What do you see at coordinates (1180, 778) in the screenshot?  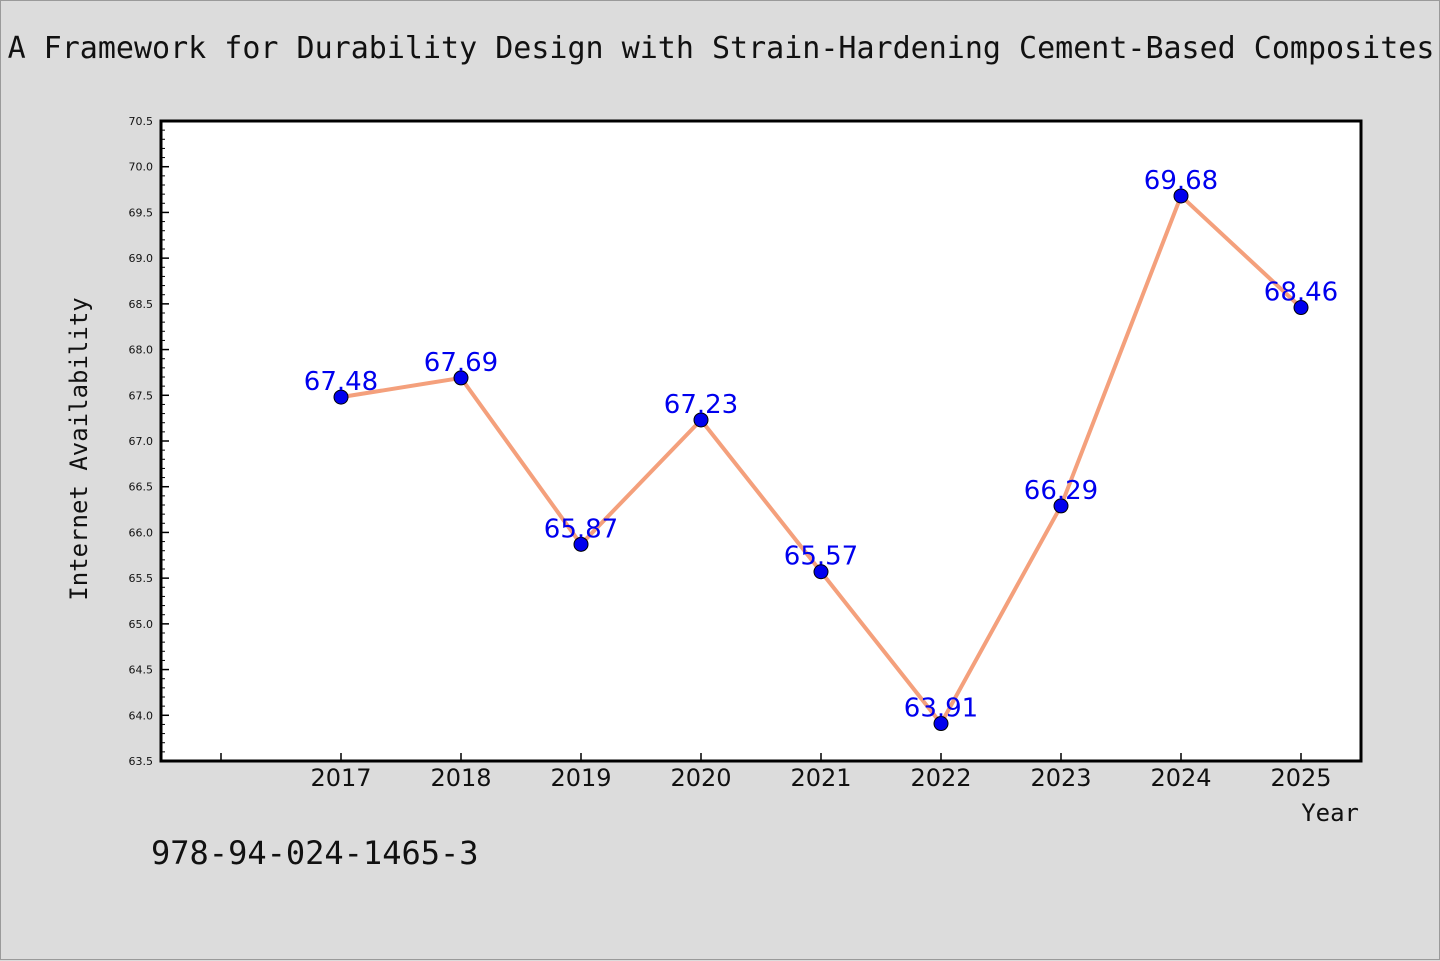 I see `x-tick-label: 2024` at bounding box center [1180, 778].